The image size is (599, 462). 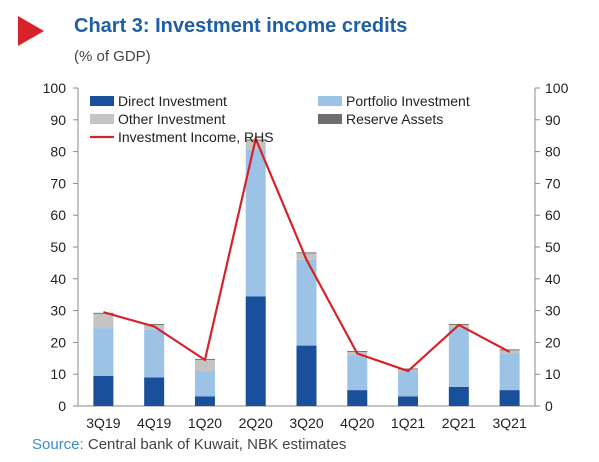 What do you see at coordinates (553, 120) in the screenshot?
I see `y-tick-label-right: 90` at bounding box center [553, 120].